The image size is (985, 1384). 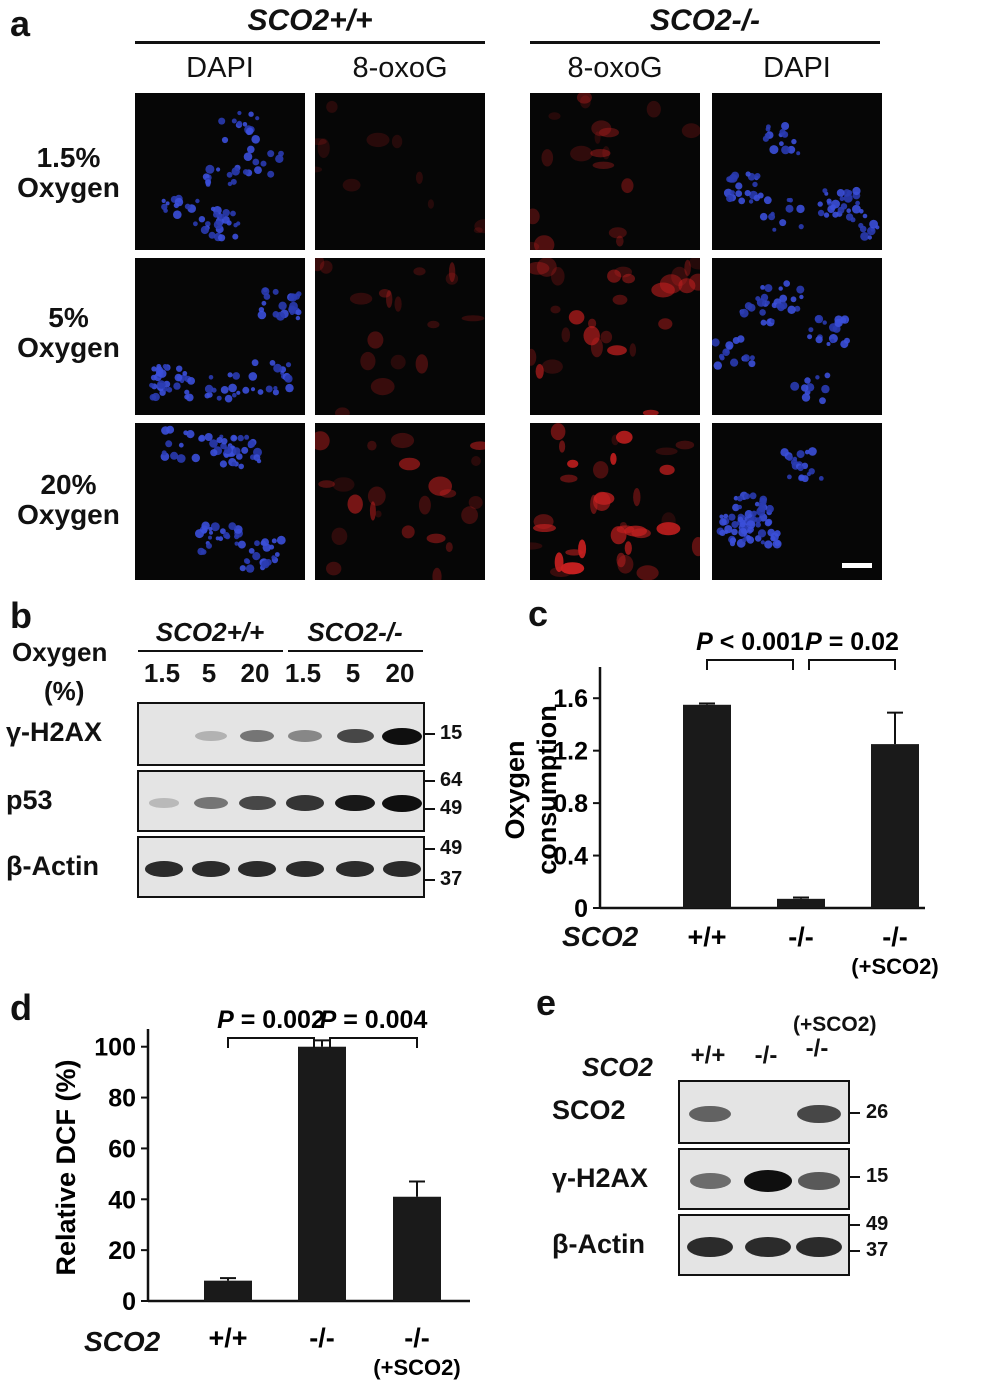 What do you see at coordinates (68, 173) in the screenshot?
I see `panel-a-row-label-1: 1.5% Oxygen` at bounding box center [68, 173].